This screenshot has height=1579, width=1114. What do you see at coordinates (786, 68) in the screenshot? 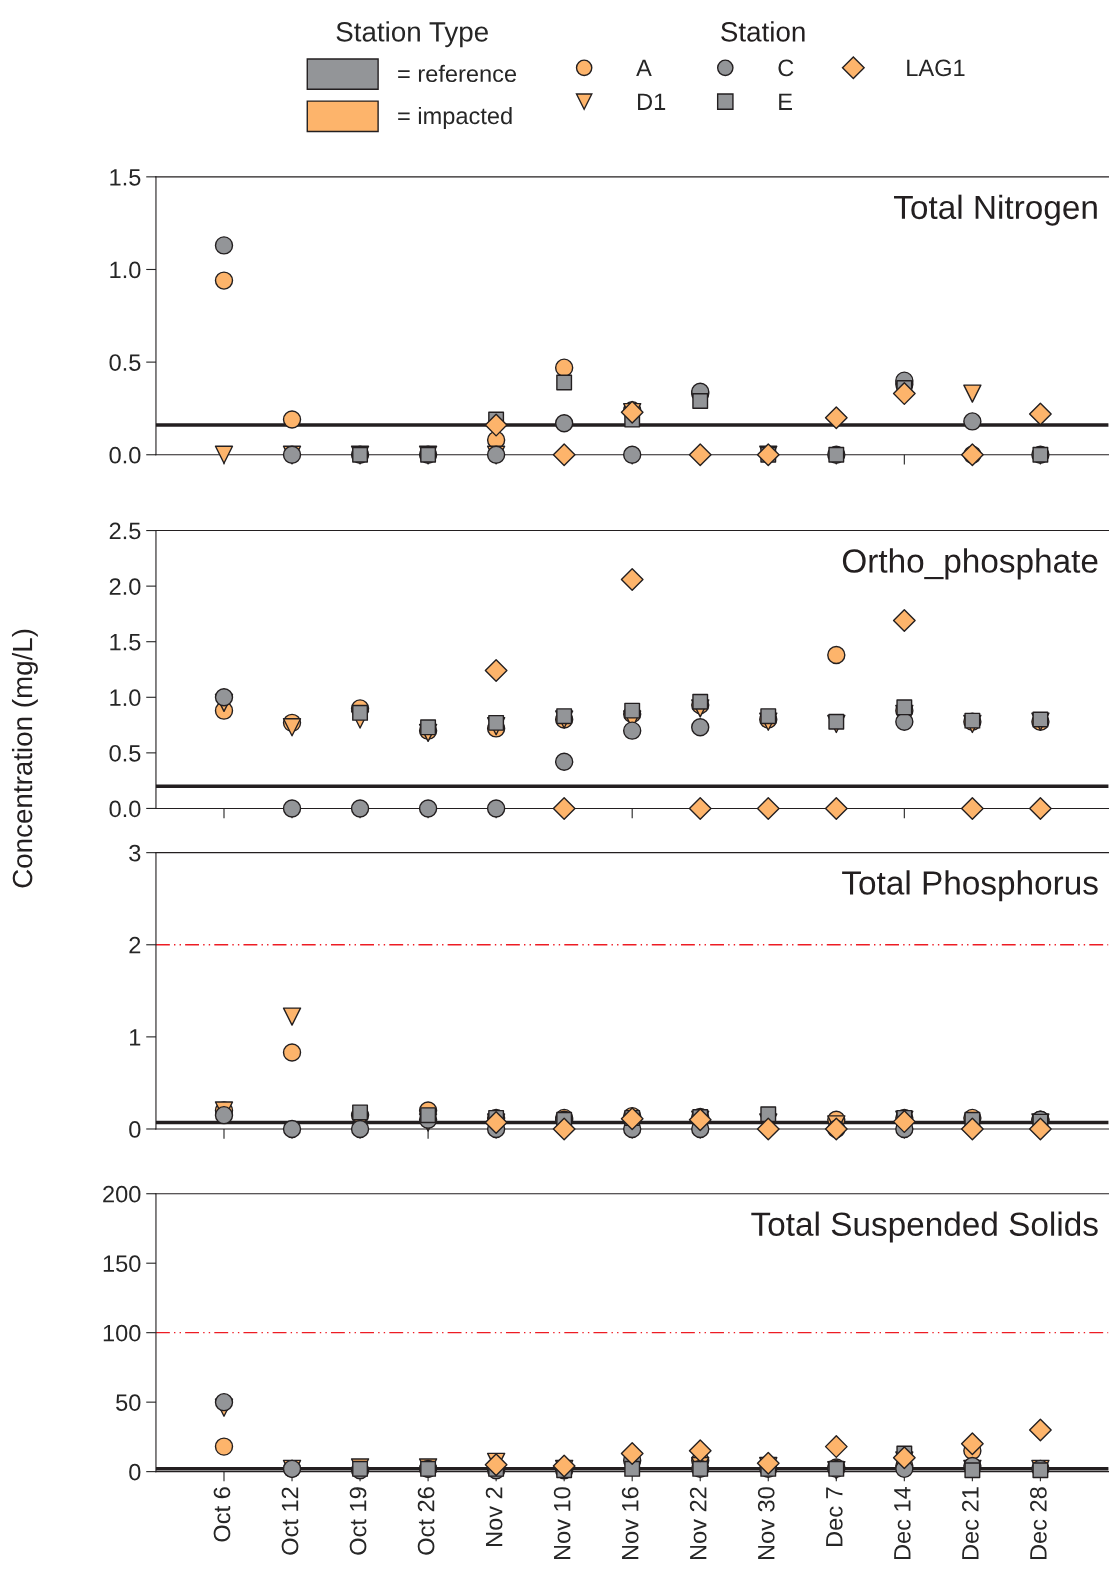
I see `legend-label: C` at bounding box center [786, 68].